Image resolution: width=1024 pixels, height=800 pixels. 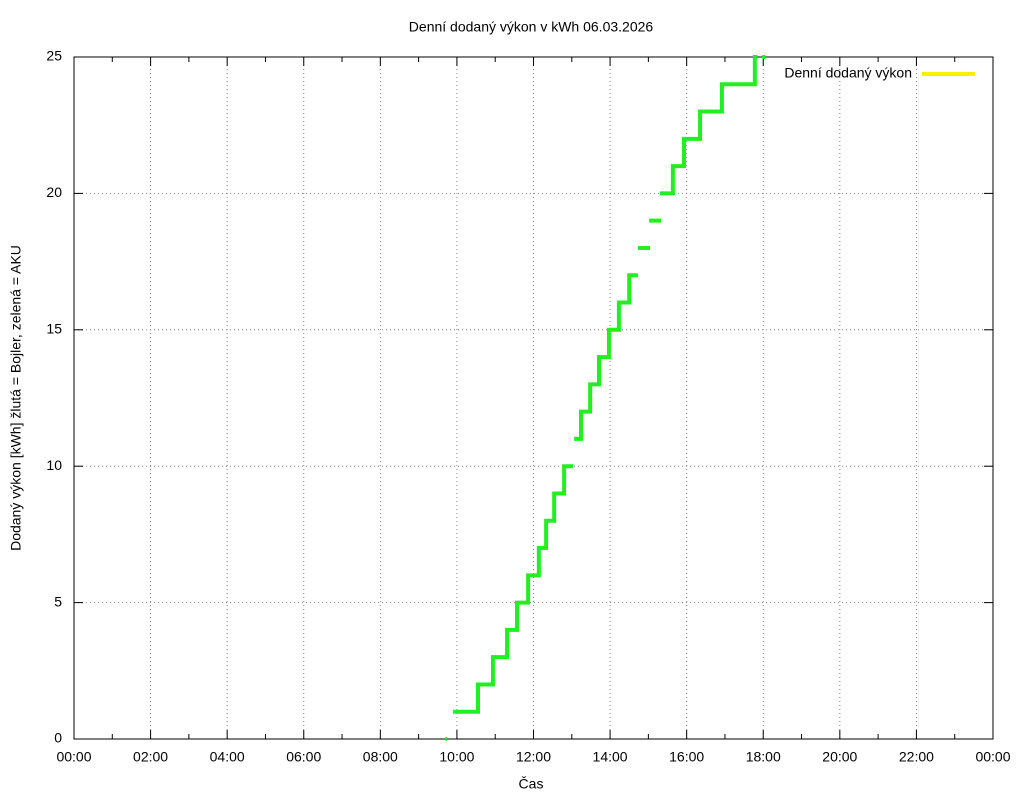 I want to click on x-tick-label: 06:00, so click(x=303, y=757).